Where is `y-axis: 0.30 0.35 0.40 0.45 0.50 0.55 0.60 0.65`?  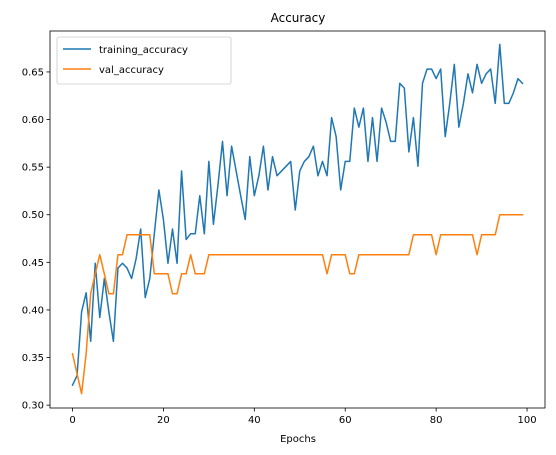 y-axis: 0.30 0.35 0.40 0.45 0.50 0.55 0.60 0.65 is located at coordinates (36, 239).